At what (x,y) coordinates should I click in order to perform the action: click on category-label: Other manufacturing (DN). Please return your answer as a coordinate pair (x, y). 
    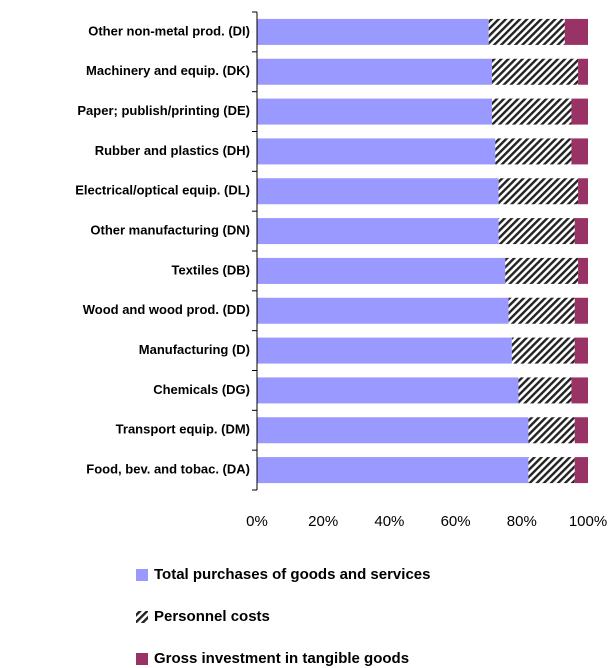
    Looking at the image, I should click on (170, 230).